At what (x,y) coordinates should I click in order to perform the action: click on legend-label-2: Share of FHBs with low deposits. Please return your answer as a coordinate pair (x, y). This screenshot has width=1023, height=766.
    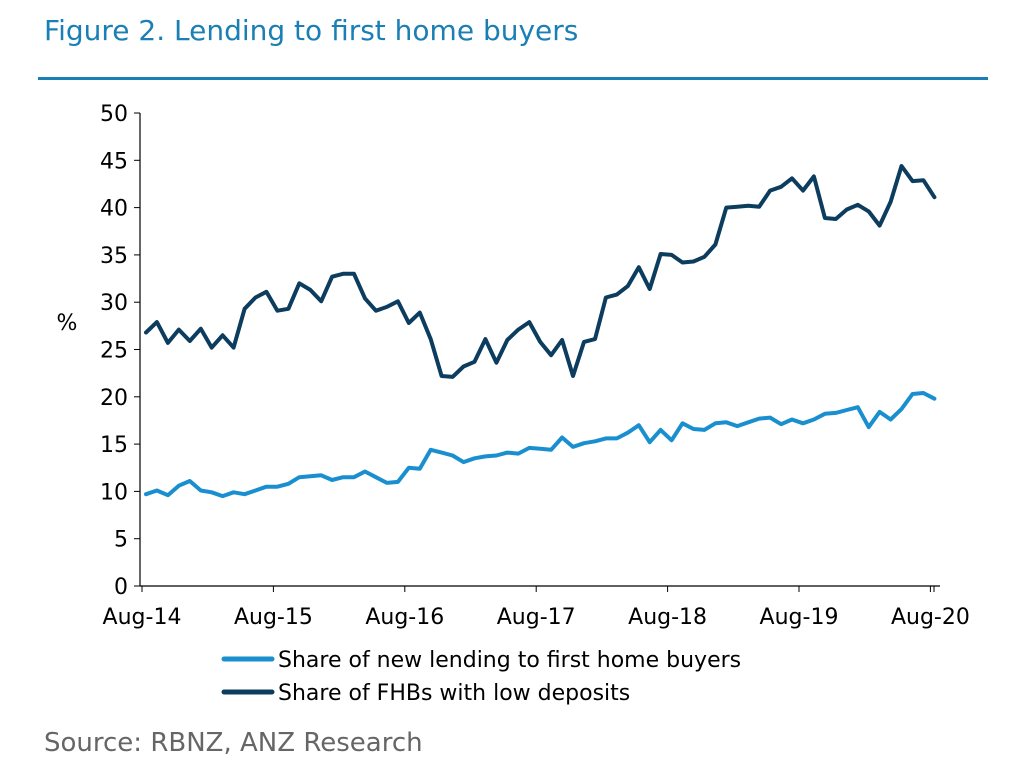
    Looking at the image, I should click on (454, 693).